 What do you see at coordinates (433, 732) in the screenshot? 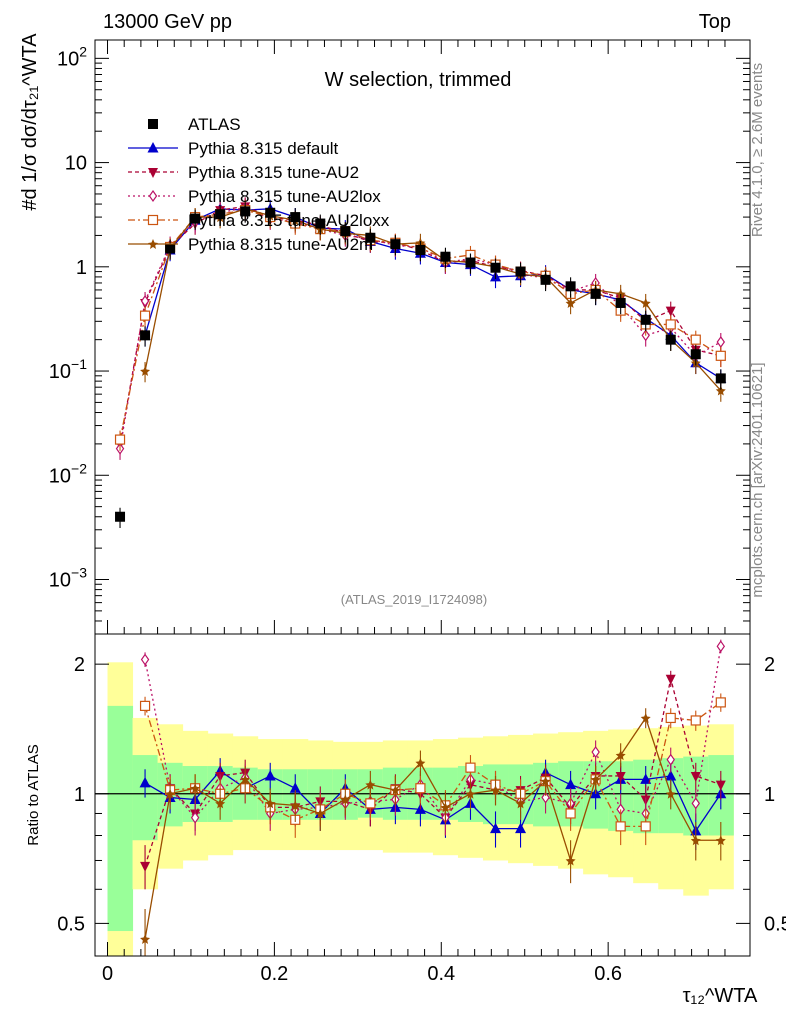
I see `au2lox-line` at bounding box center [433, 732].